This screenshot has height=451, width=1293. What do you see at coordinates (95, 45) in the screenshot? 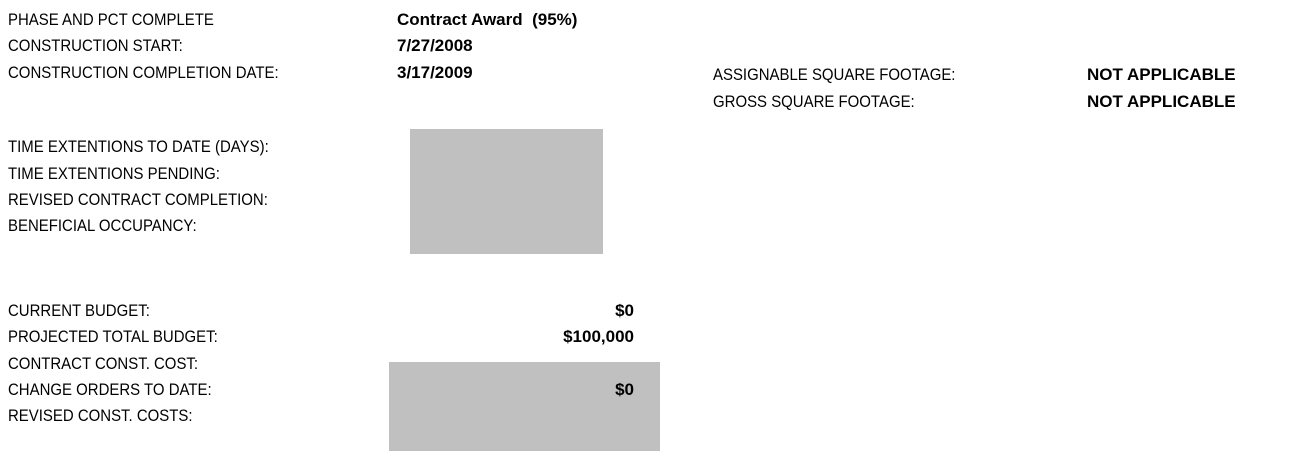
I see `label: CONSTRUCTION START:` at bounding box center [95, 45].